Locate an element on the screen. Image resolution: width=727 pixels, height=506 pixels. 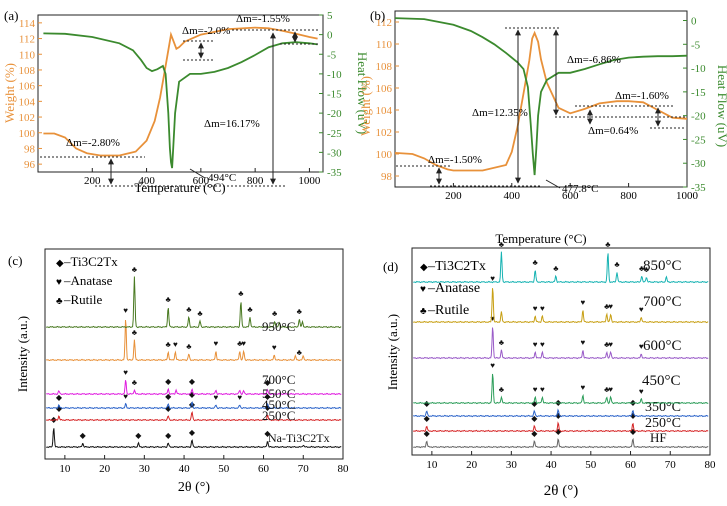
y2-tick-label: -10 is located at coordinates (698, 69).